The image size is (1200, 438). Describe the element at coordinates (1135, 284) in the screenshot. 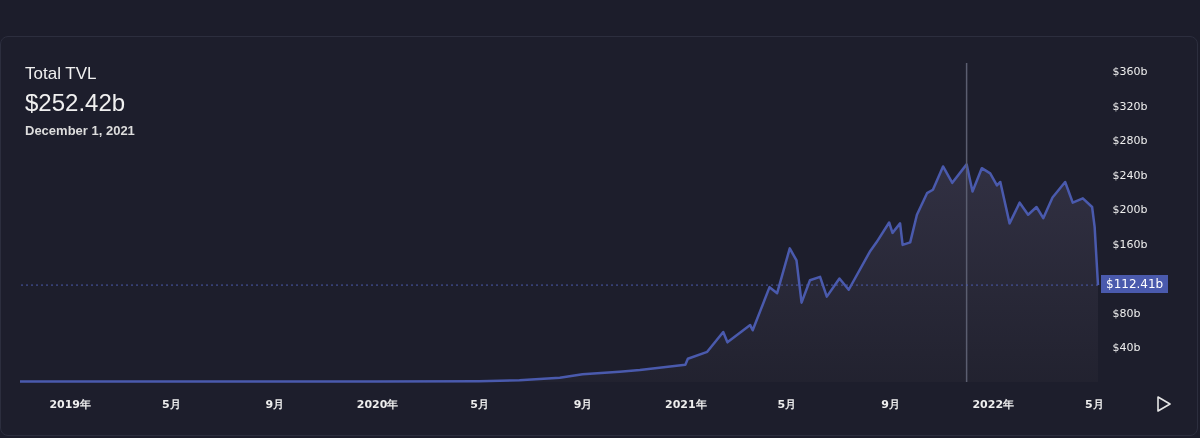

I see `ref-line-label: $112.41b` at that location.